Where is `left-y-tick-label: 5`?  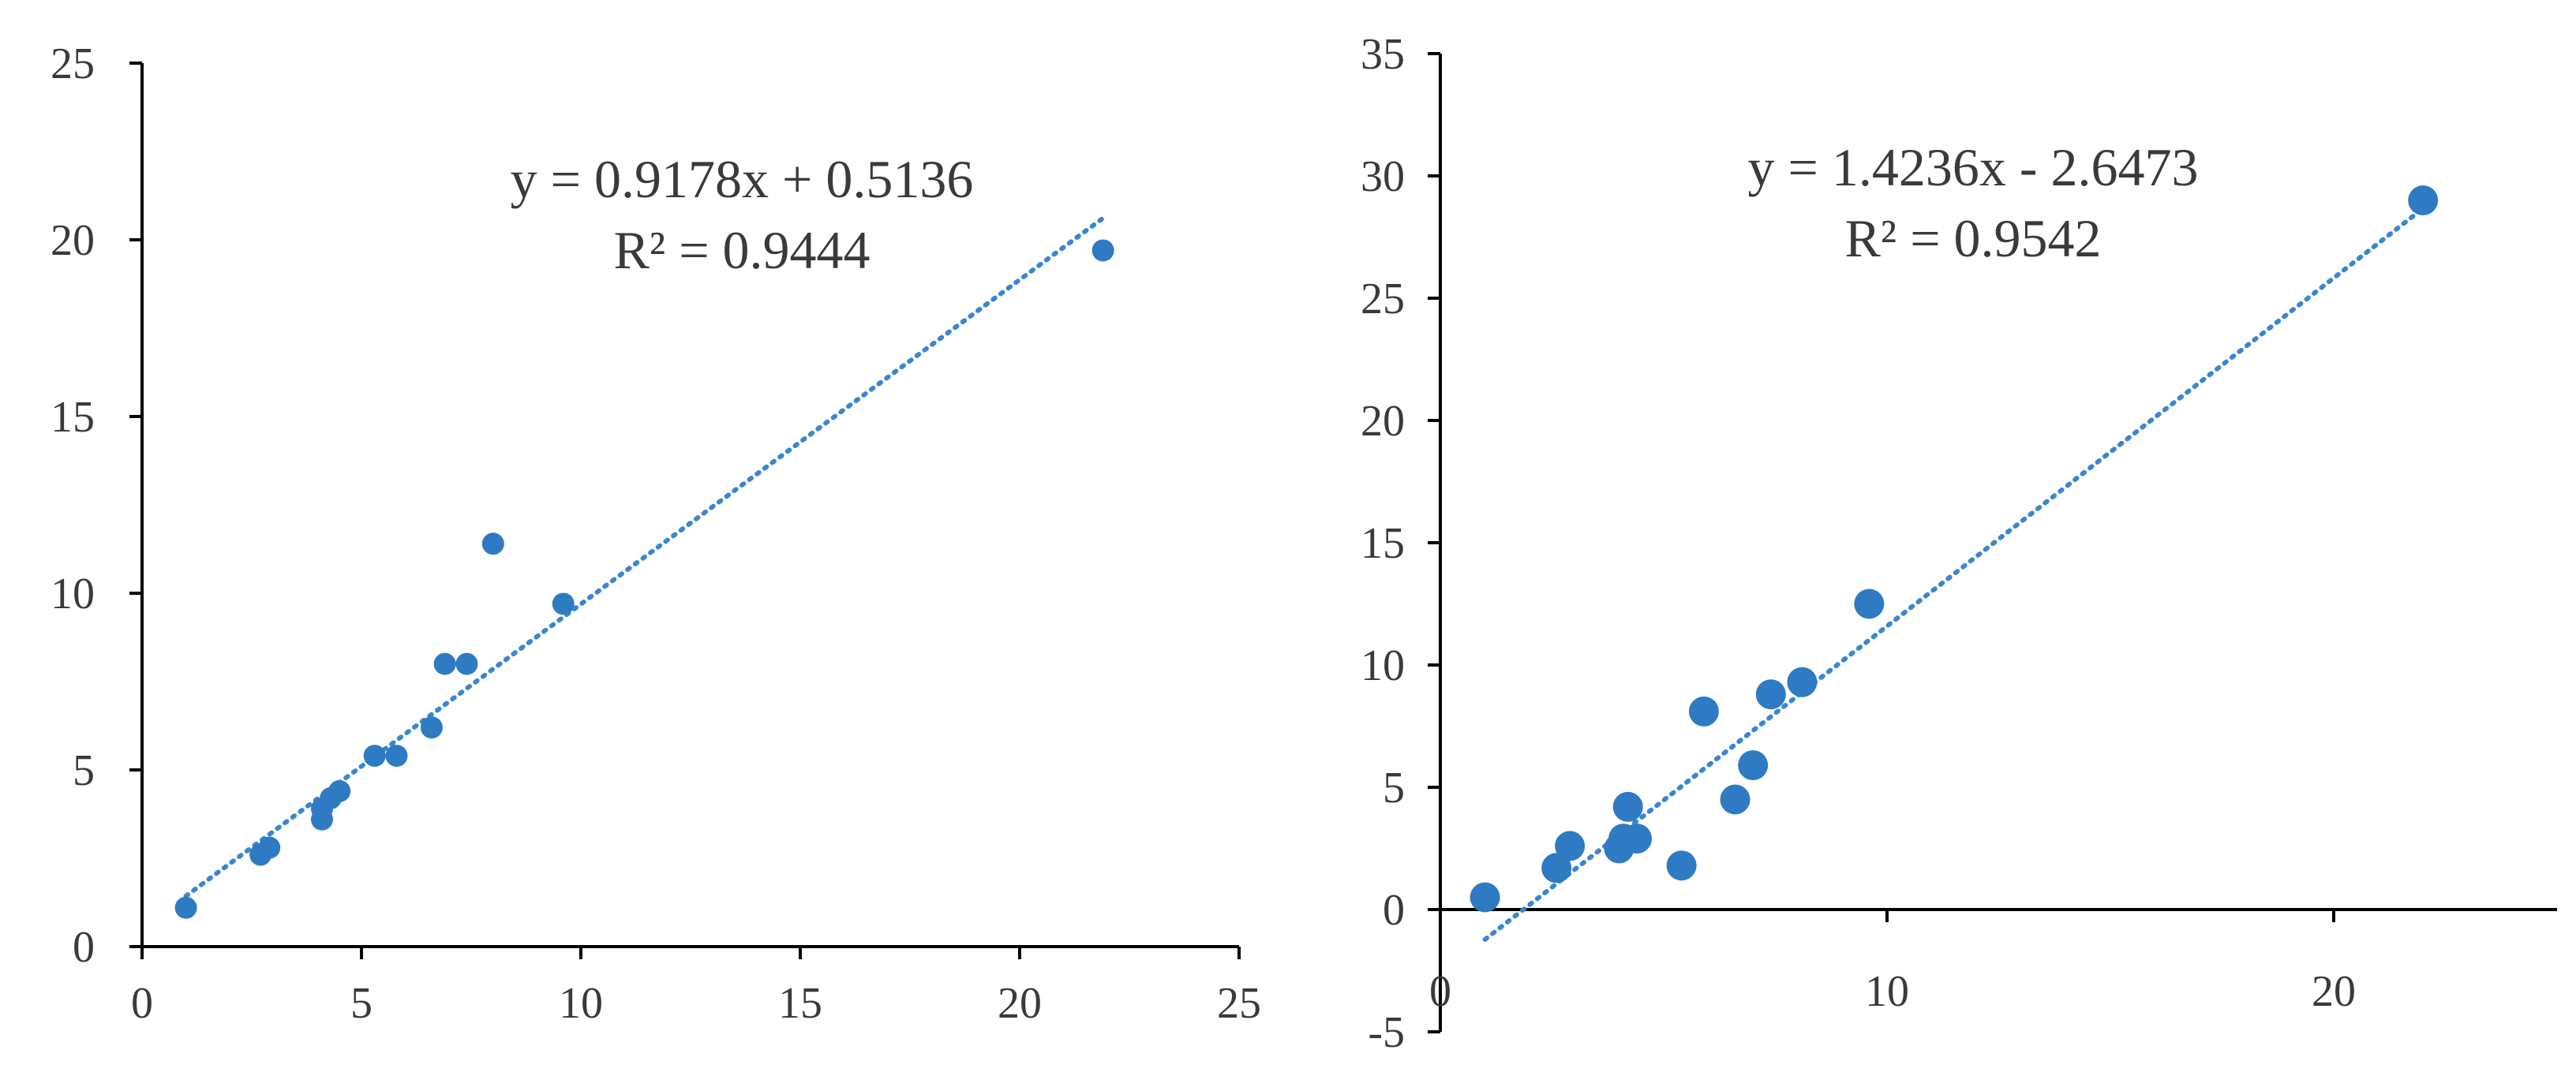 left-y-tick-label: 5 is located at coordinates (84, 770).